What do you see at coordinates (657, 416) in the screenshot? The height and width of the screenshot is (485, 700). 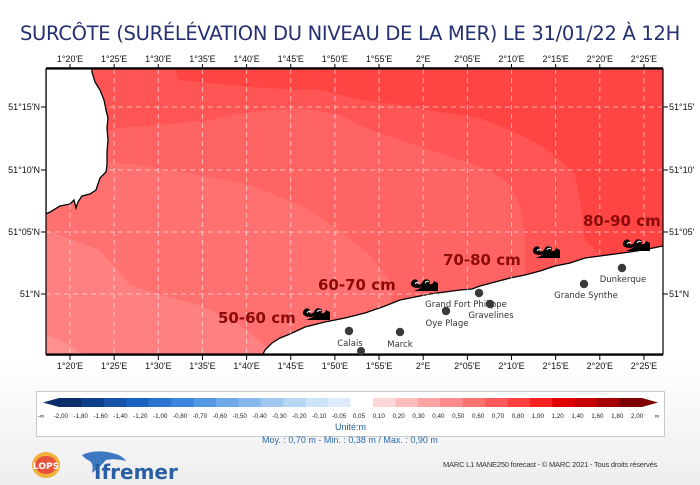 I see `colorbar-tick-label: ∞` at bounding box center [657, 416].